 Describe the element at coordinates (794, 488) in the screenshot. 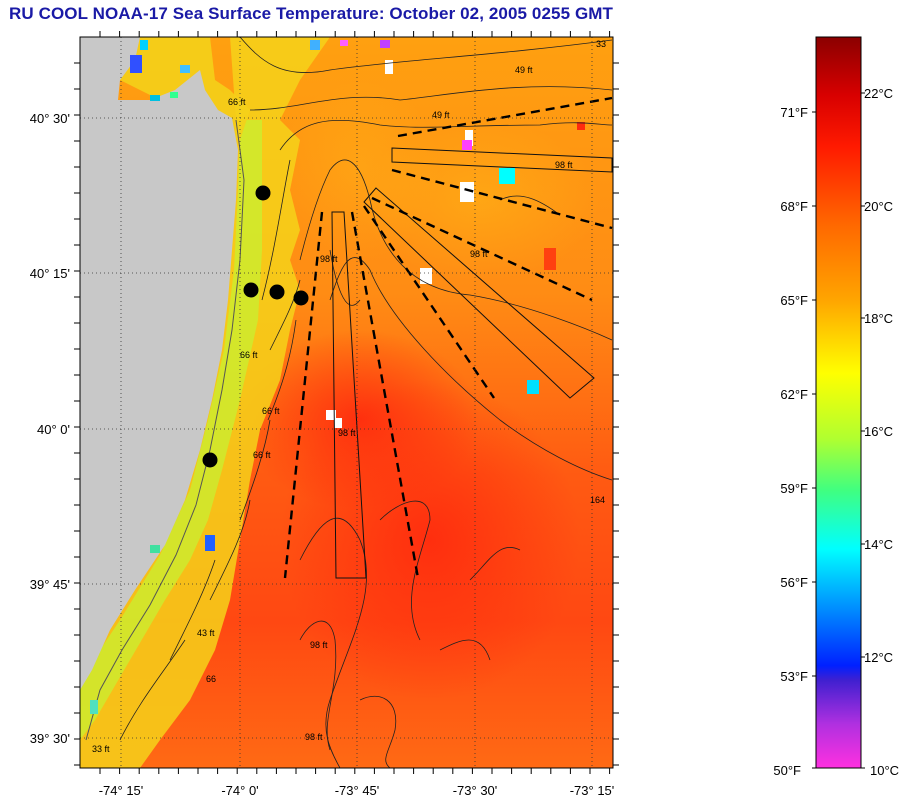

I see `colorbar-f-label: 59°F` at that location.